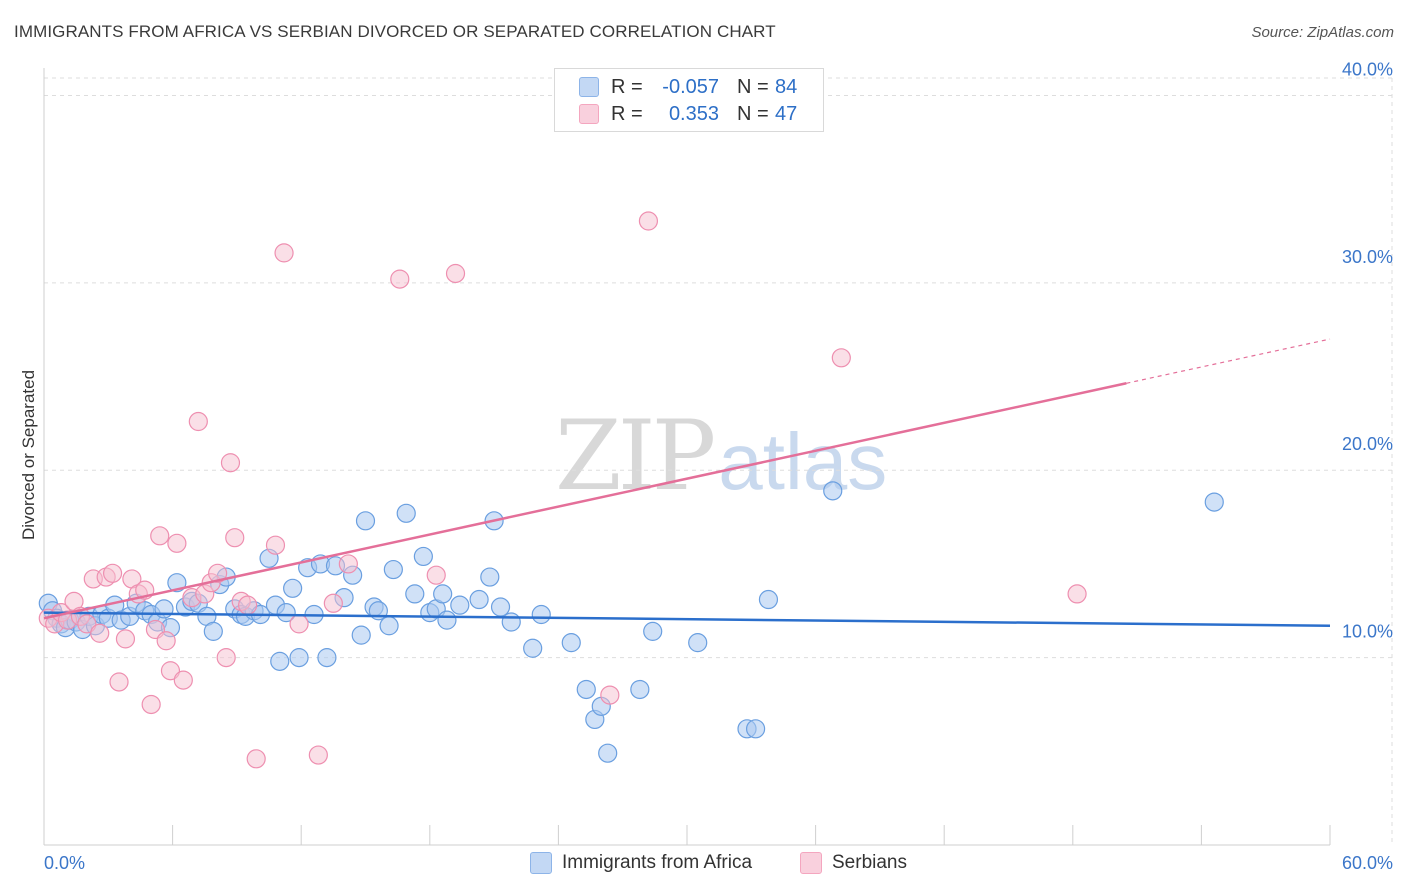 The height and width of the screenshot is (892, 1406). Describe the element at coordinates (1367, 863) in the screenshot. I see `x-tick-label-max: 60.0%` at that location.